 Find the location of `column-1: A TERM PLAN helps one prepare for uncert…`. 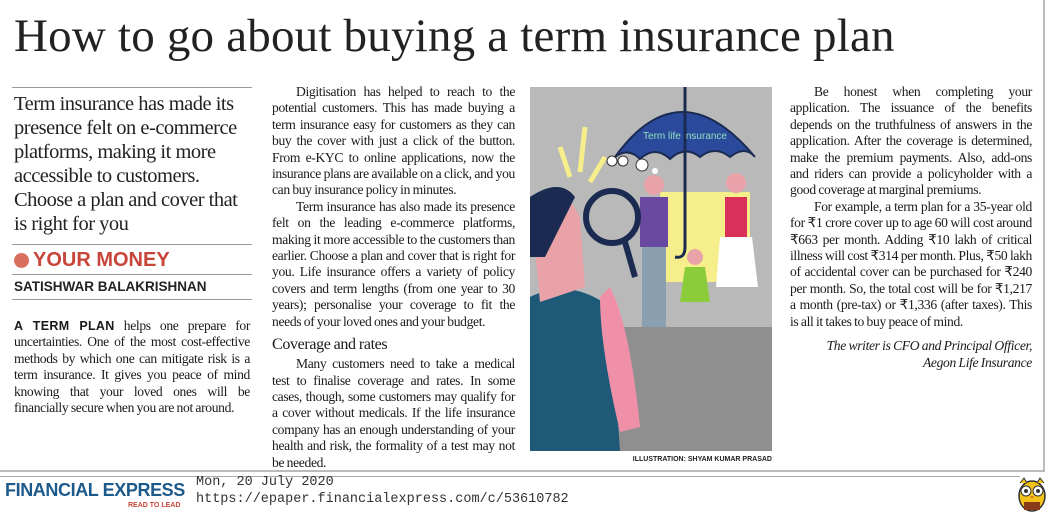

column-1: A TERM PLAN helps one prepare for uncert… is located at coordinates (132, 367).